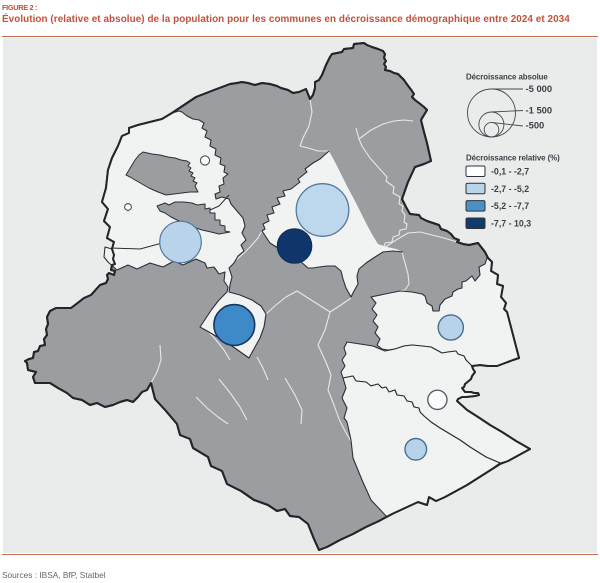 This screenshot has height=583, width=600. I want to click on svg-text: Décroissance absolue, so click(507, 77).